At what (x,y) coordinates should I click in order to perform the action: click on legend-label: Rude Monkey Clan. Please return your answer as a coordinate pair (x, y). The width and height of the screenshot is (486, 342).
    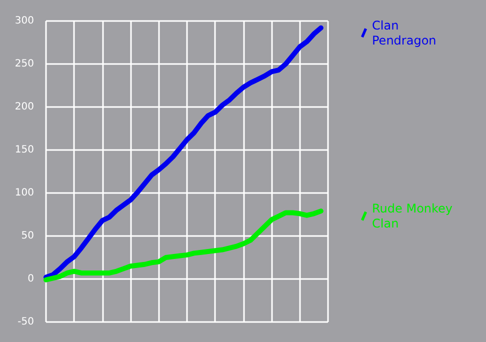
    Looking at the image, I should click on (414, 216).